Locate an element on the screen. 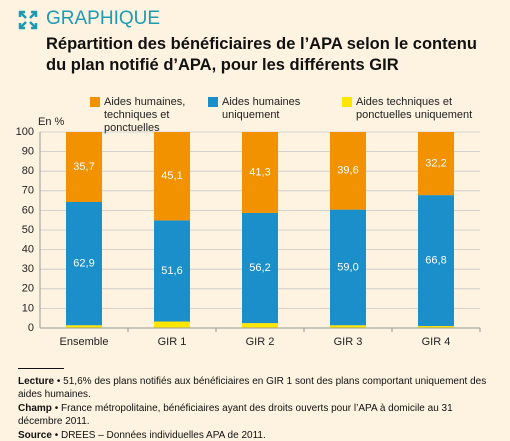  y-tick-label: 100 is located at coordinates (25, 132).